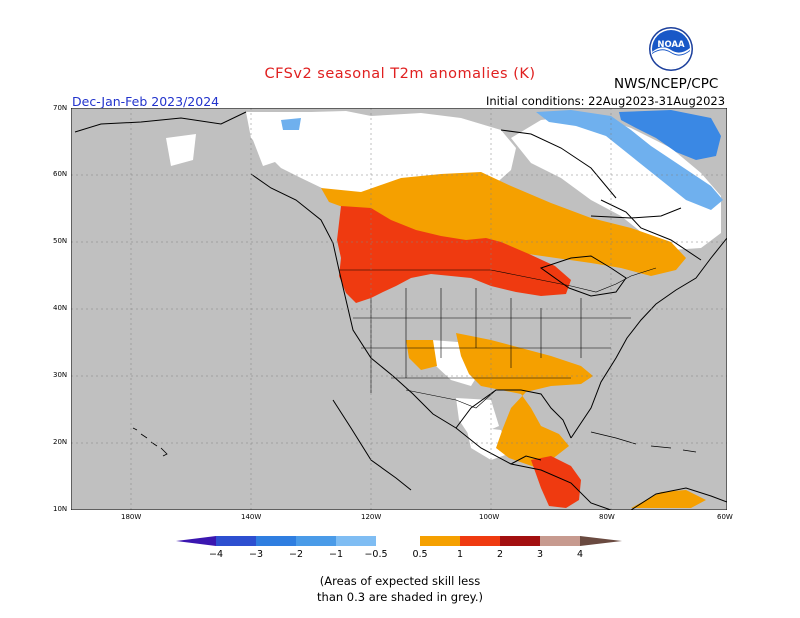  Describe the element at coordinates (60, 375) in the screenshot. I see `lat-label: 30N` at that location.